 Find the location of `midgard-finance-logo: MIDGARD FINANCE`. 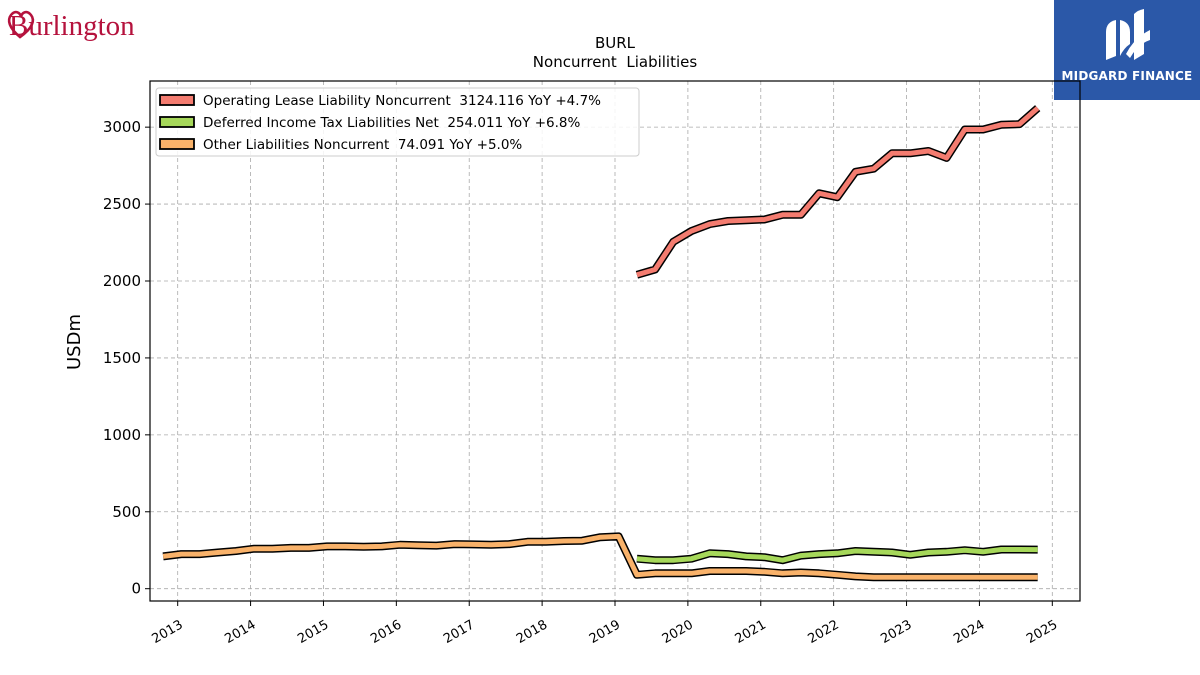

midgard-finance-logo: MIDGARD FINANCE is located at coordinates (1127, 50).